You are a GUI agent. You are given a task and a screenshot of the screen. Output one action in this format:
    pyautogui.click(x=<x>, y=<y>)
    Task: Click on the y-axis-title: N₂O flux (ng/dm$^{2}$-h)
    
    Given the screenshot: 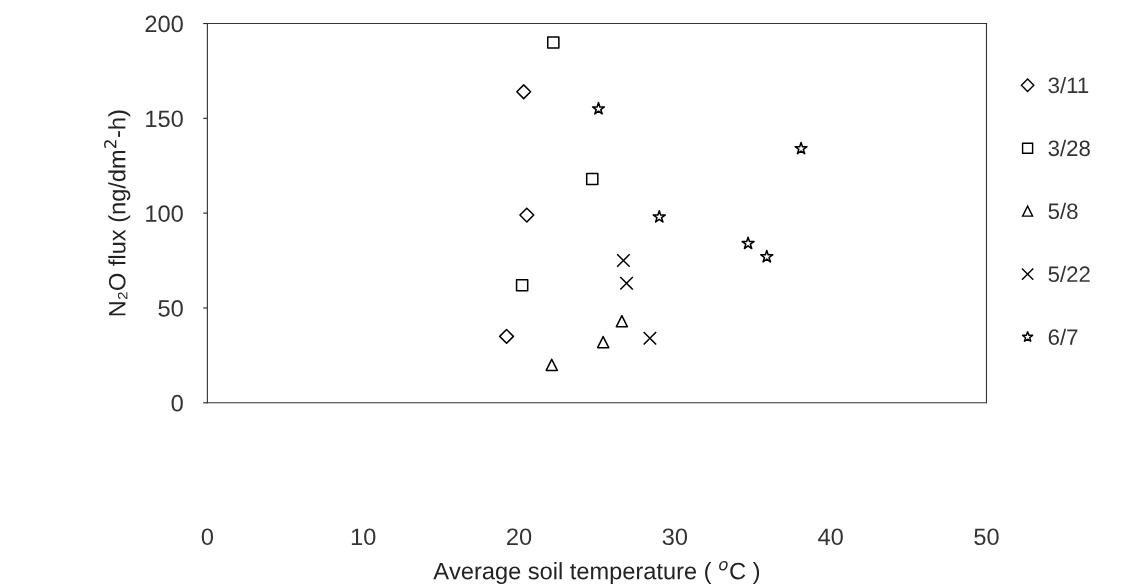 What is the action you would take?
    pyautogui.click(x=117, y=213)
    